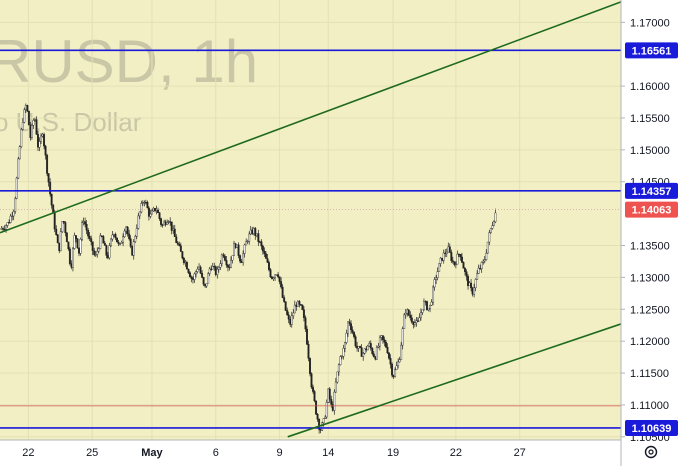 The width and height of the screenshot is (680, 466). Describe the element at coordinates (651, 452) in the screenshot. I see `gear-icon` at that location.